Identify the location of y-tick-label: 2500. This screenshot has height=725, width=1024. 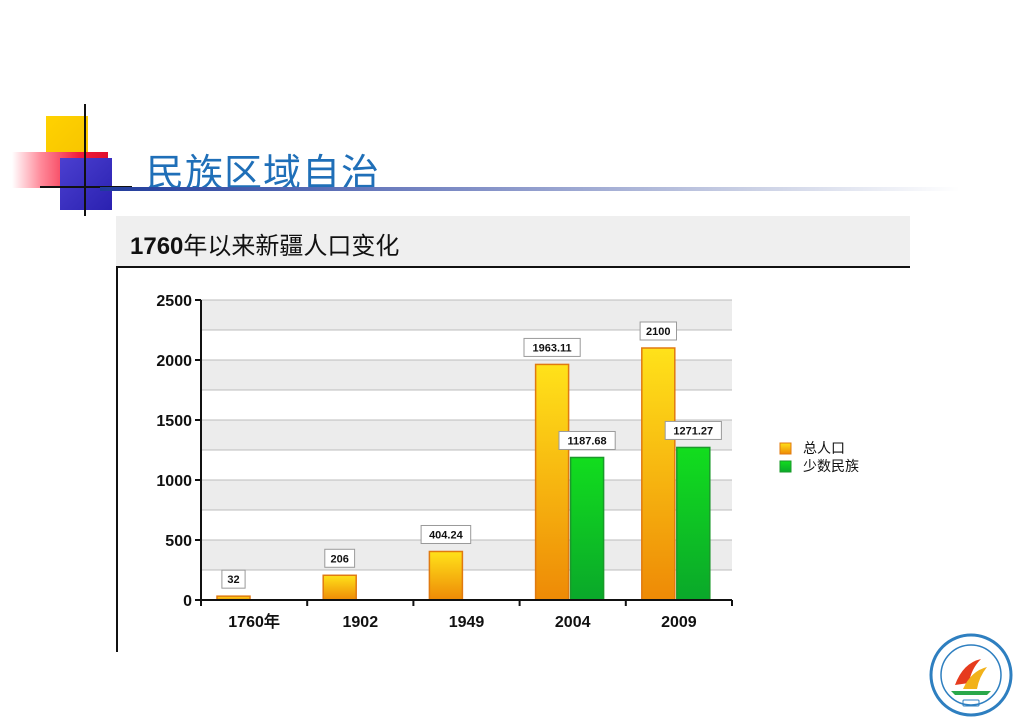
(174, 301).